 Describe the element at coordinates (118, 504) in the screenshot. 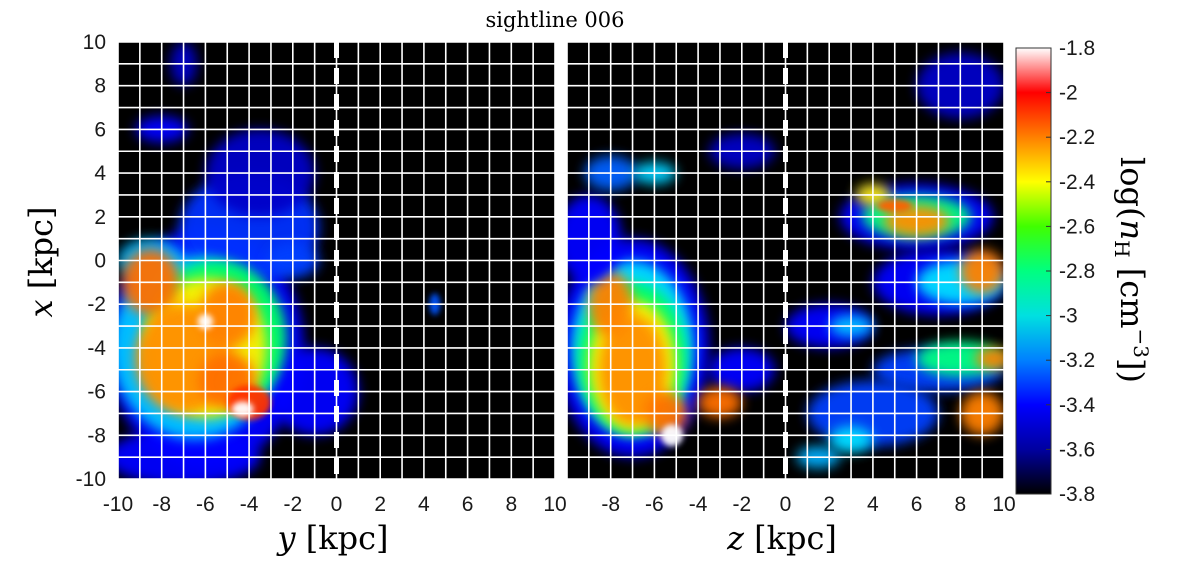

I see `x-tick-label: -10` at that location.